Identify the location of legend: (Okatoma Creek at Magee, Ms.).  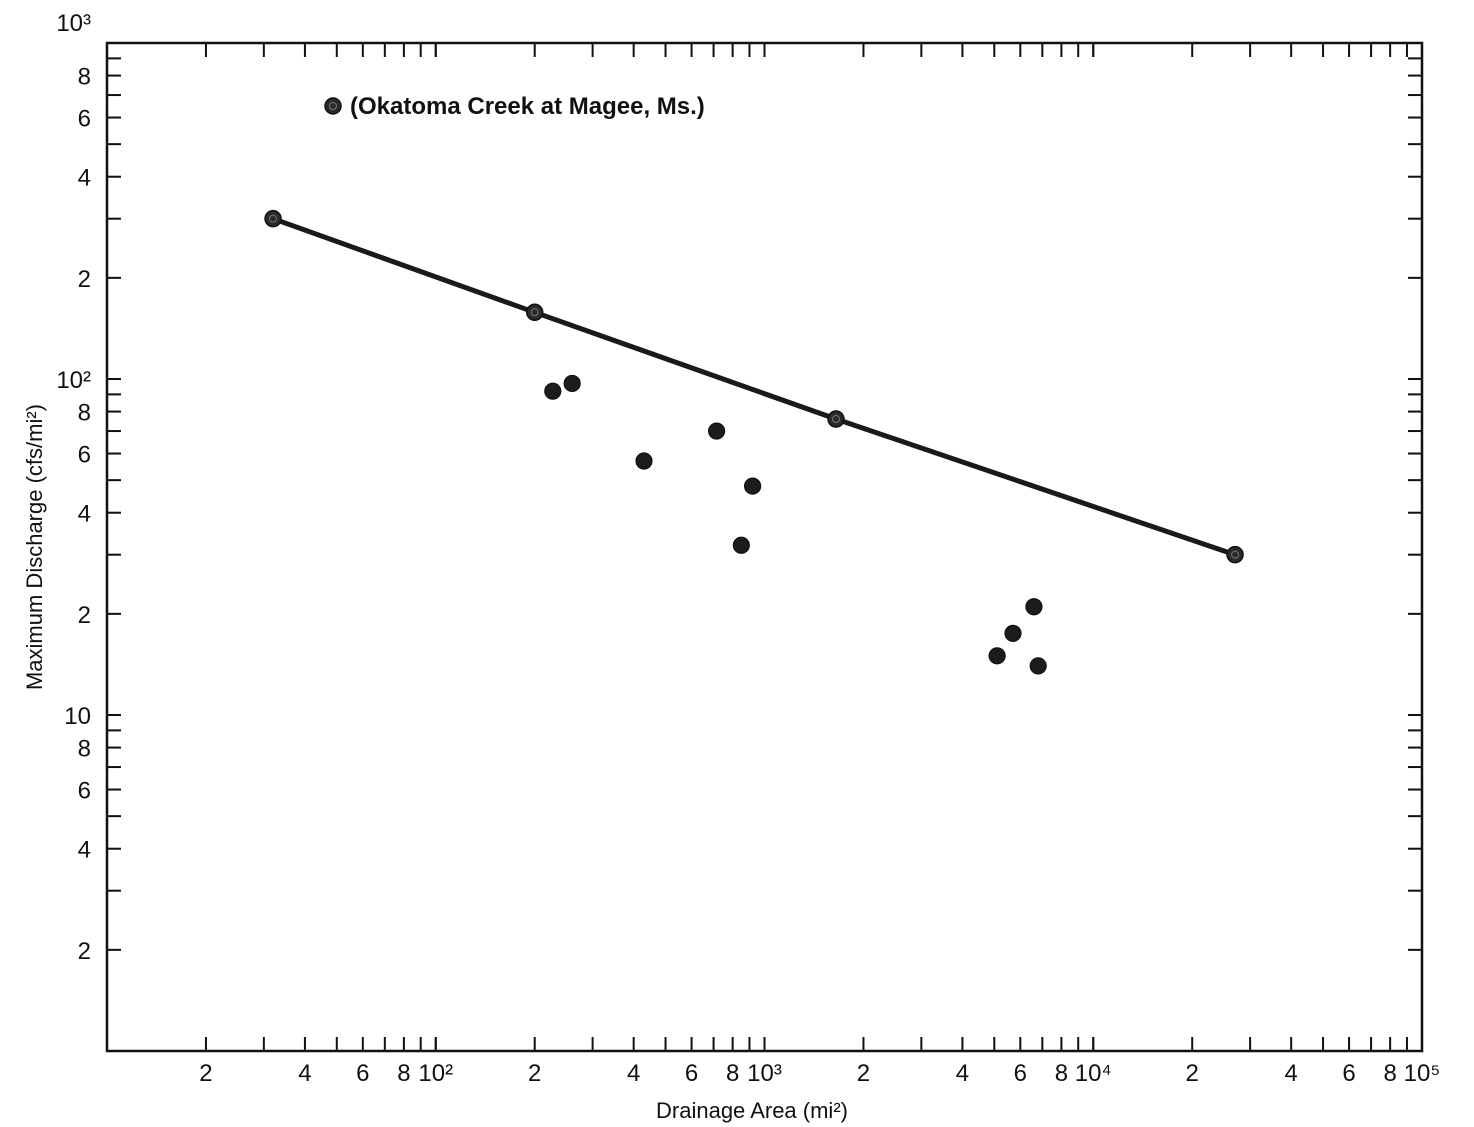
(514, 106).